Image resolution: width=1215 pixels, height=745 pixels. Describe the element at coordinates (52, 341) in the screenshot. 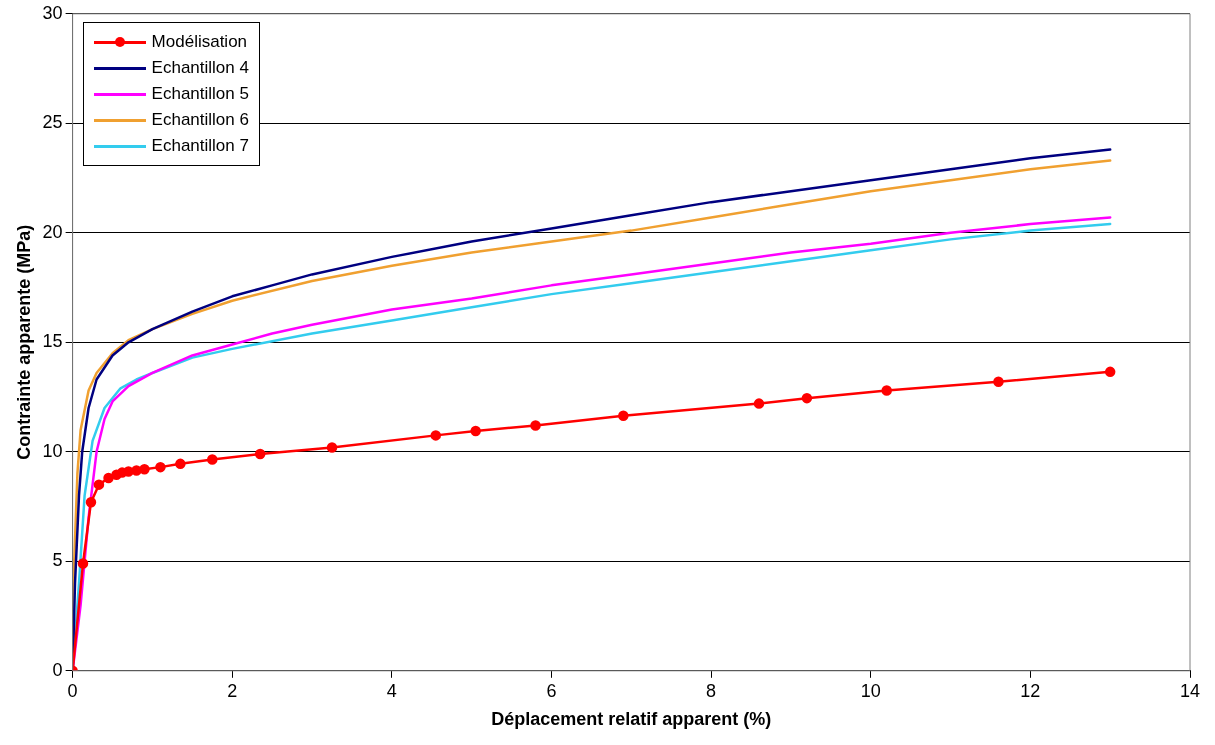

I see `y-tick-label: 15` at that location.